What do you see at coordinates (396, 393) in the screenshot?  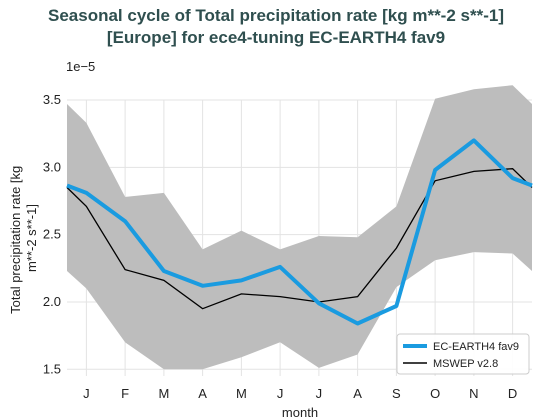 I see `x-tick-label: S` at bounding box center [396, 393].